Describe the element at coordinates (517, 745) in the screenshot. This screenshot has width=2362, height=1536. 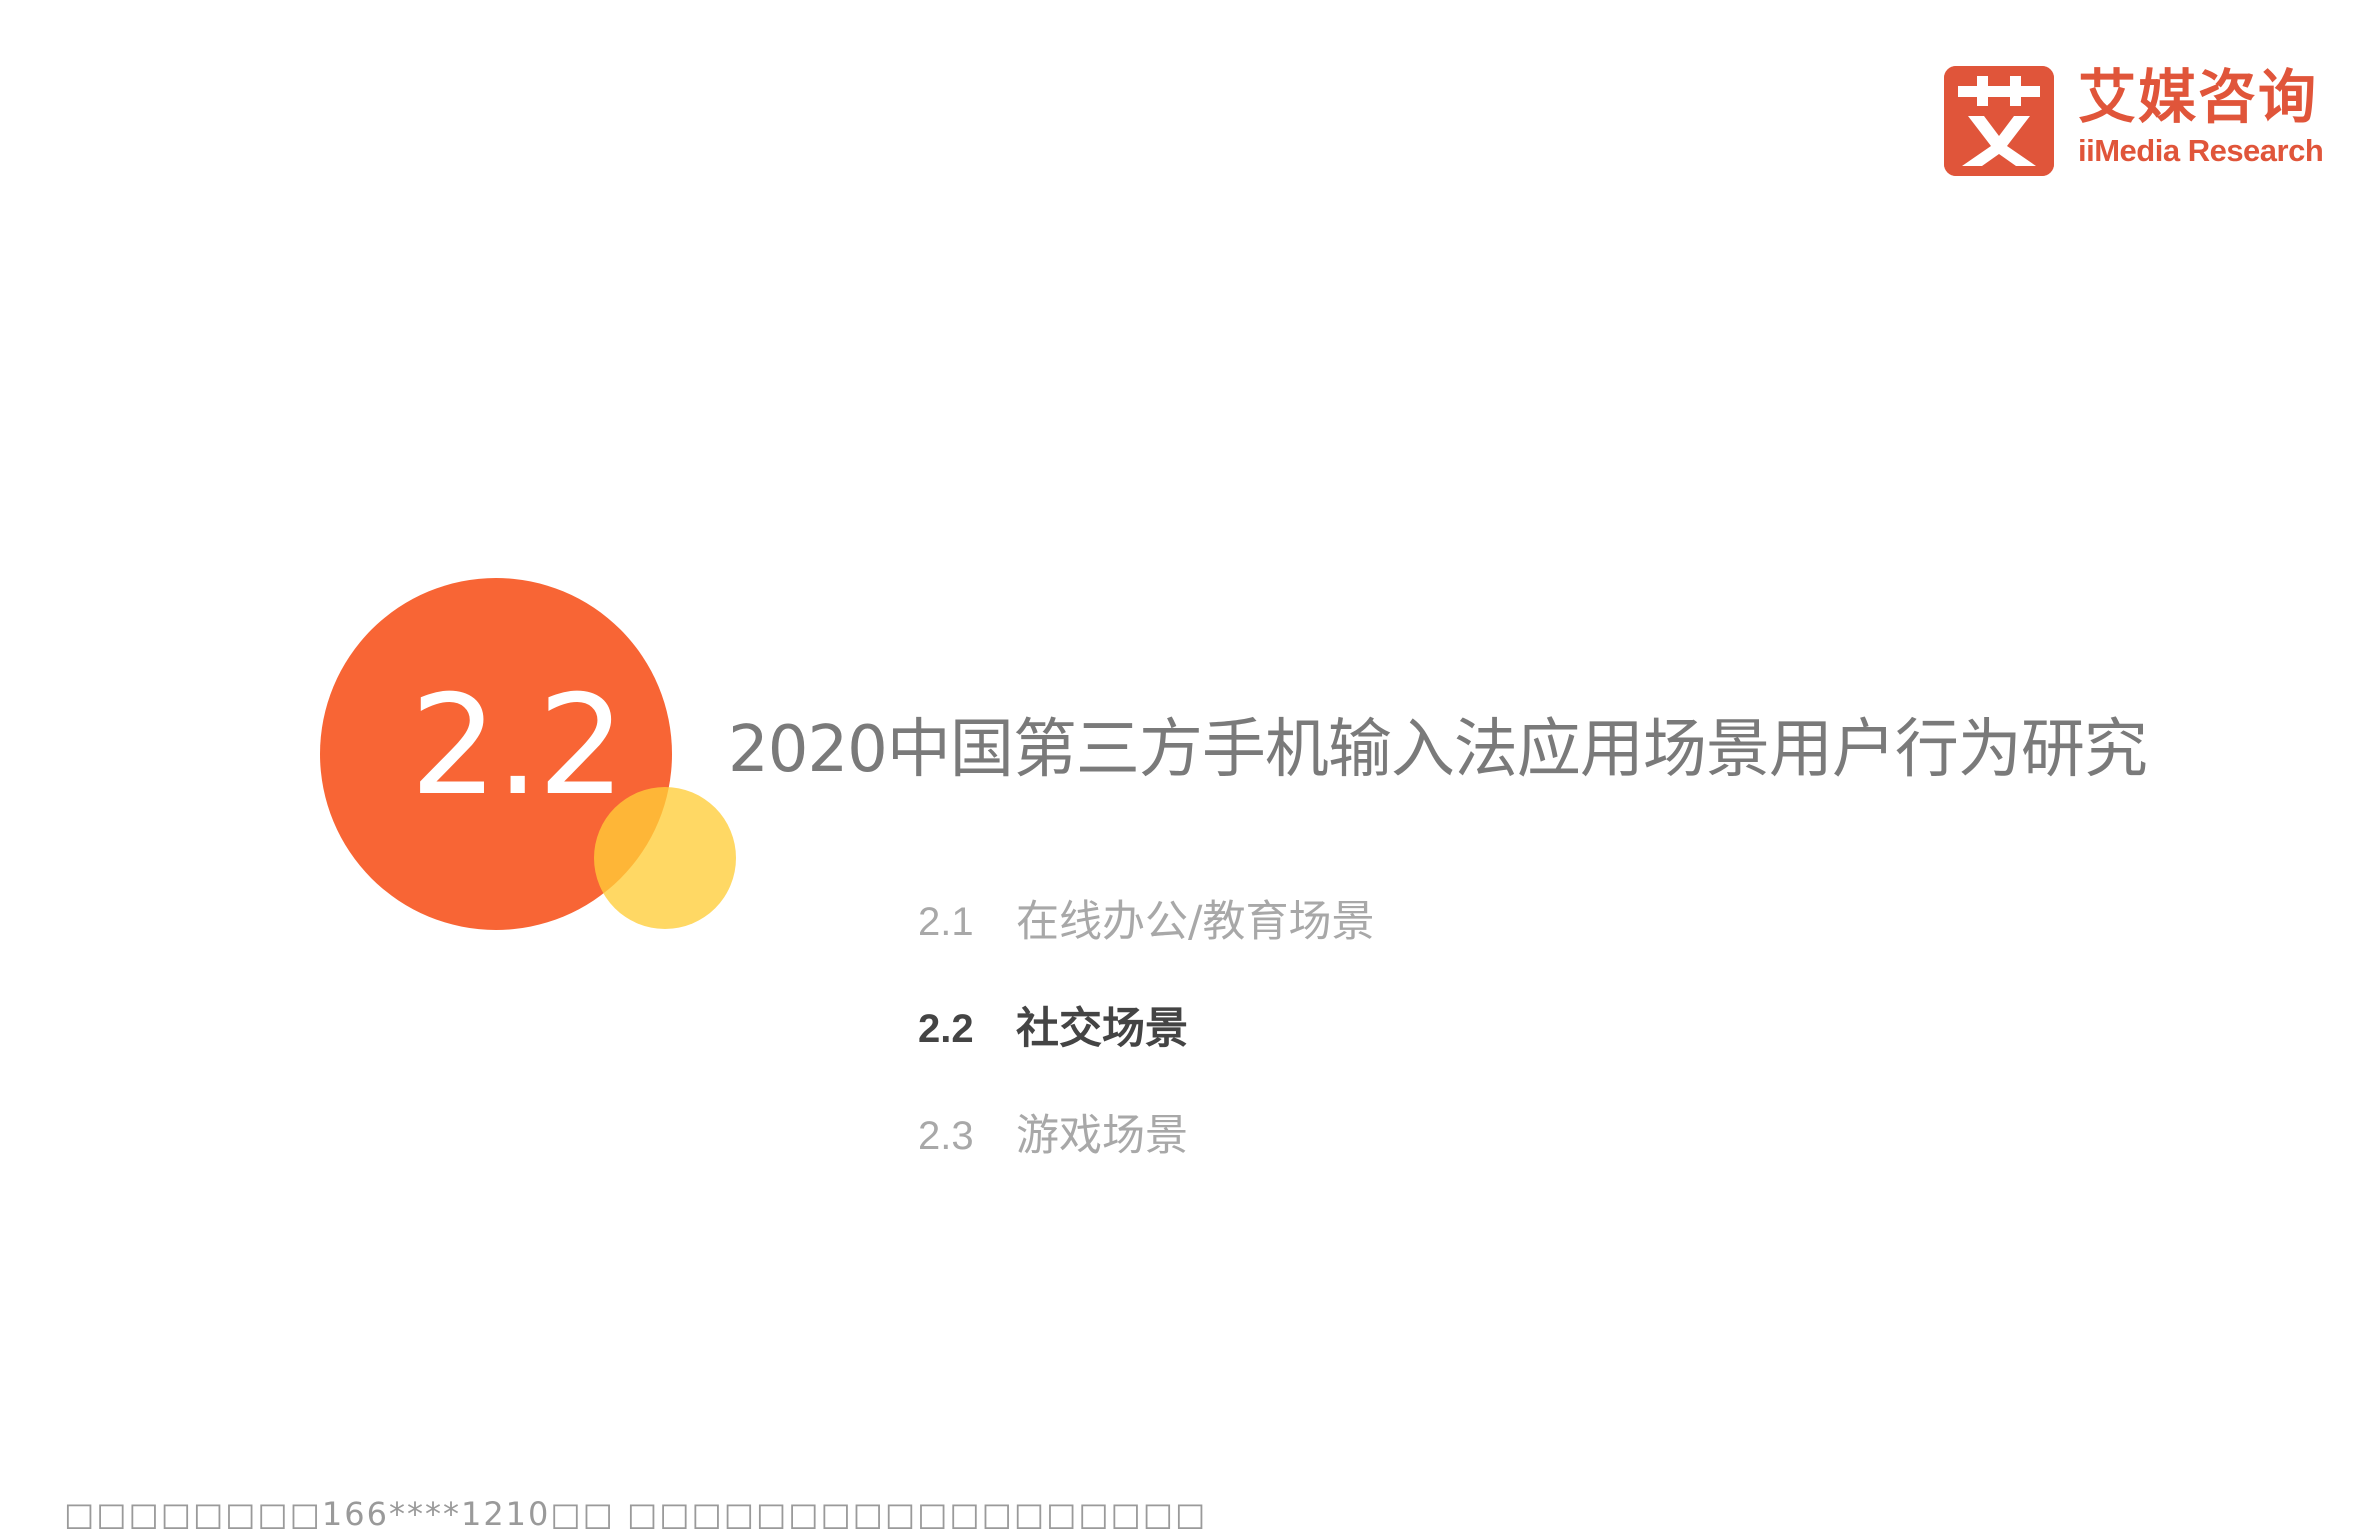
I see `section-number: 2.2` at that location.